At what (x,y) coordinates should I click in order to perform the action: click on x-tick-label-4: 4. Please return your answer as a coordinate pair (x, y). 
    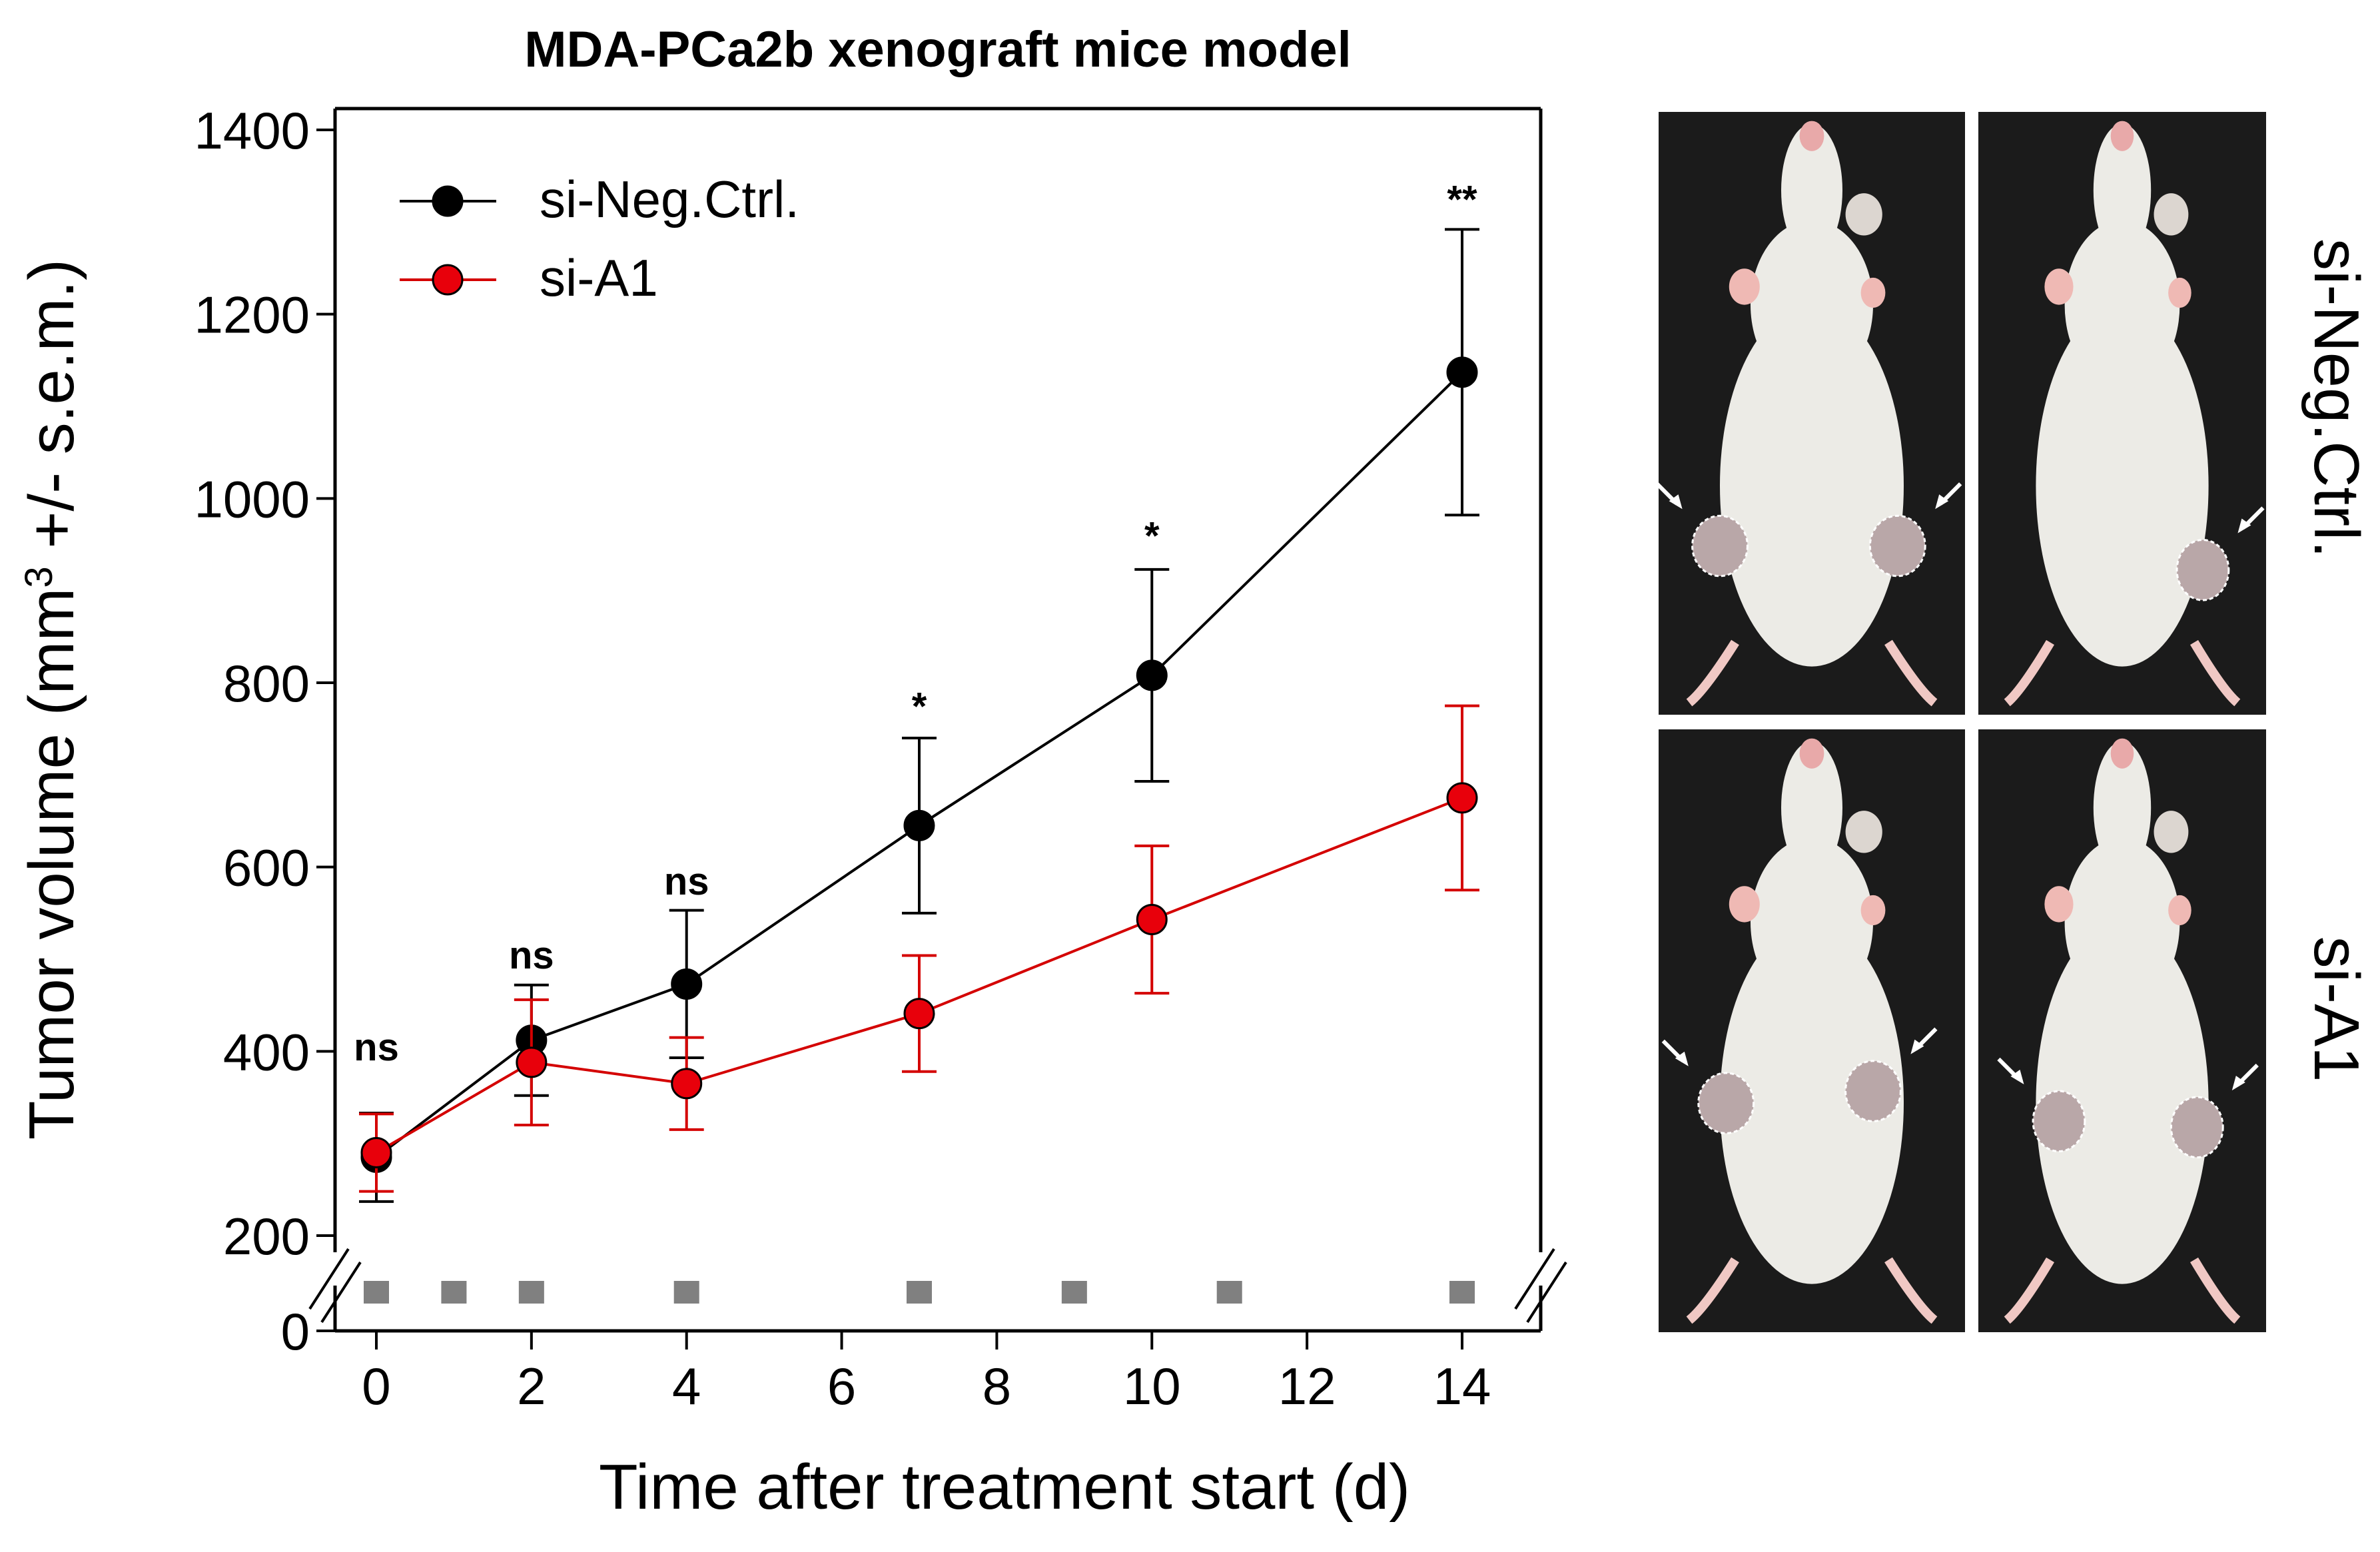
    Looking at the image, I should click on (687, 1386).